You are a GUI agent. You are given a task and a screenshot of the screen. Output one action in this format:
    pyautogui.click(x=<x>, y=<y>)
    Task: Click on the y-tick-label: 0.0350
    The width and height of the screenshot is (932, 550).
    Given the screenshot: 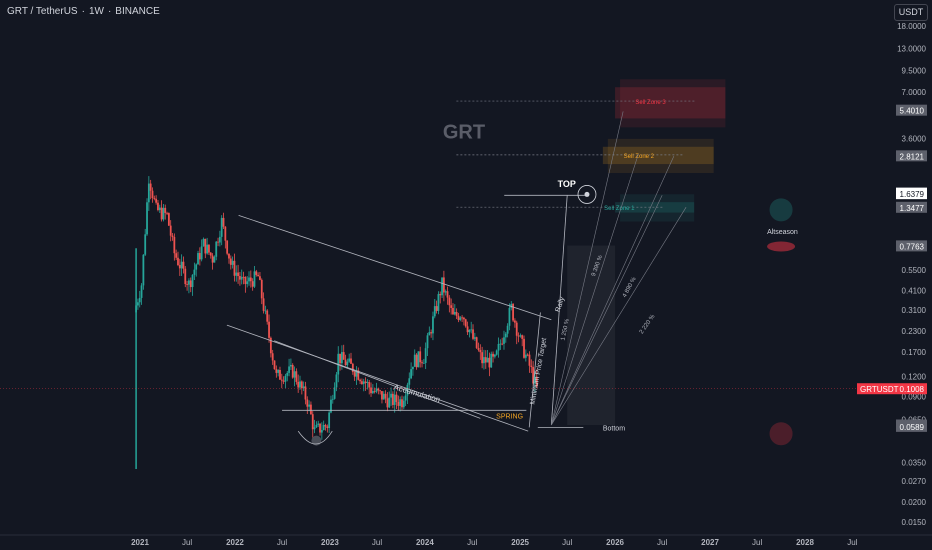 What is the action you would take?
    pyautogui.click(x=914, y=463)
    